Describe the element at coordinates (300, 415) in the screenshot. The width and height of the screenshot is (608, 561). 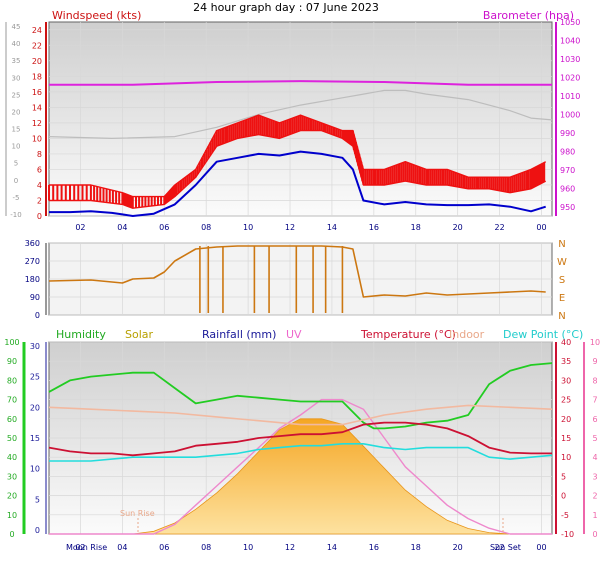
I see `indoor-temp-line` at that location.